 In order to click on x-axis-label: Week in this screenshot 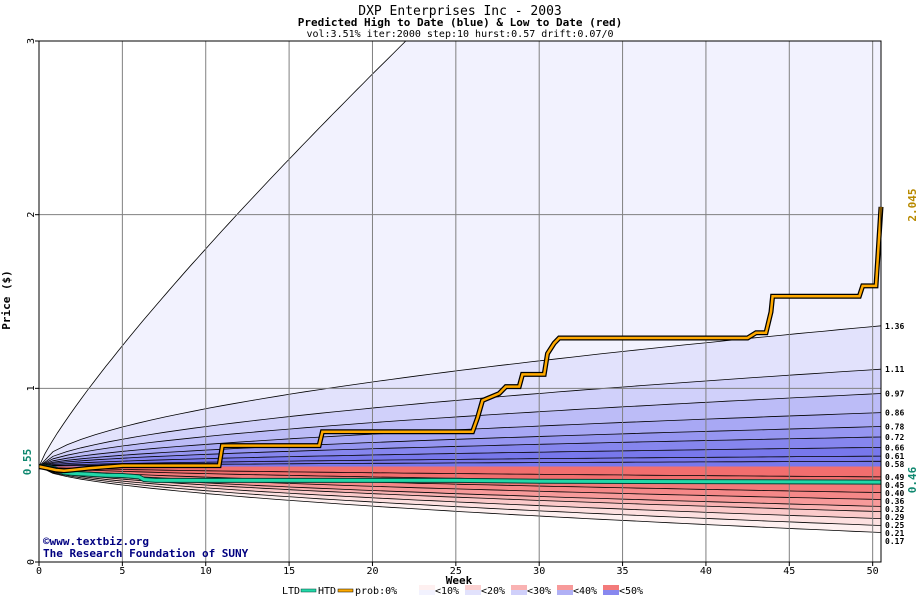, I will do `click(459, 580)`.